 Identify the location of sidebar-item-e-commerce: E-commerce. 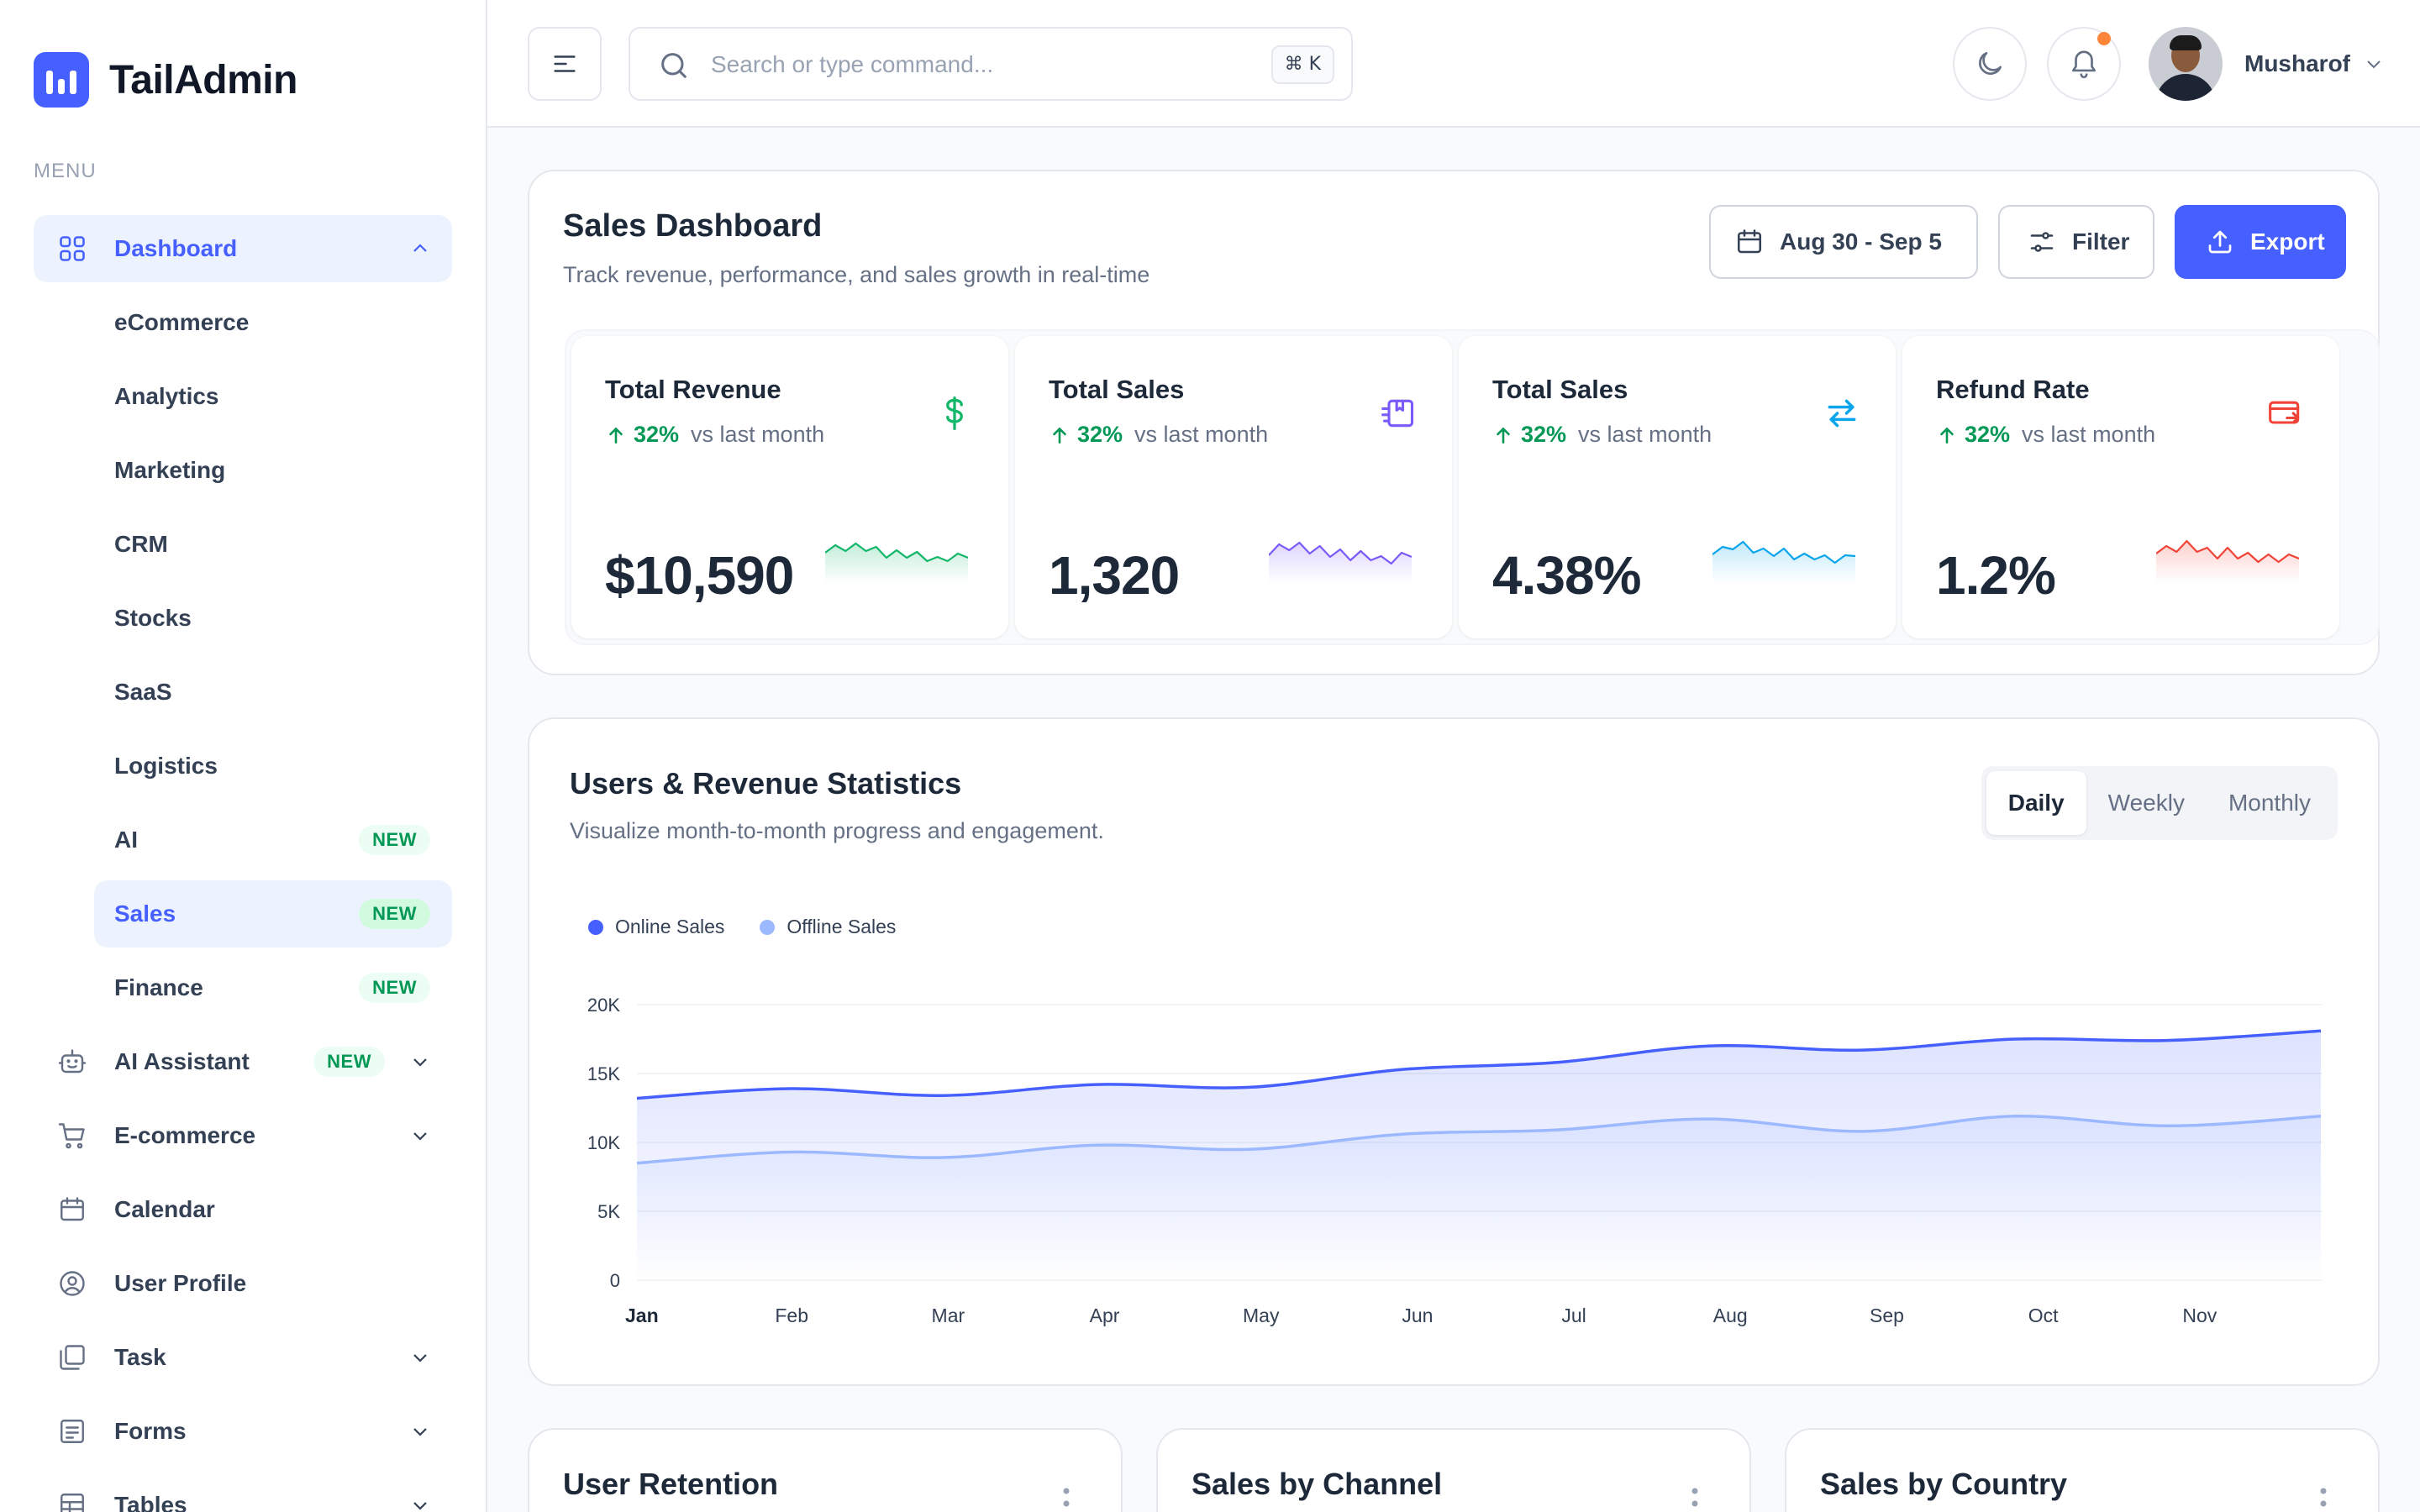
(243, 1135).